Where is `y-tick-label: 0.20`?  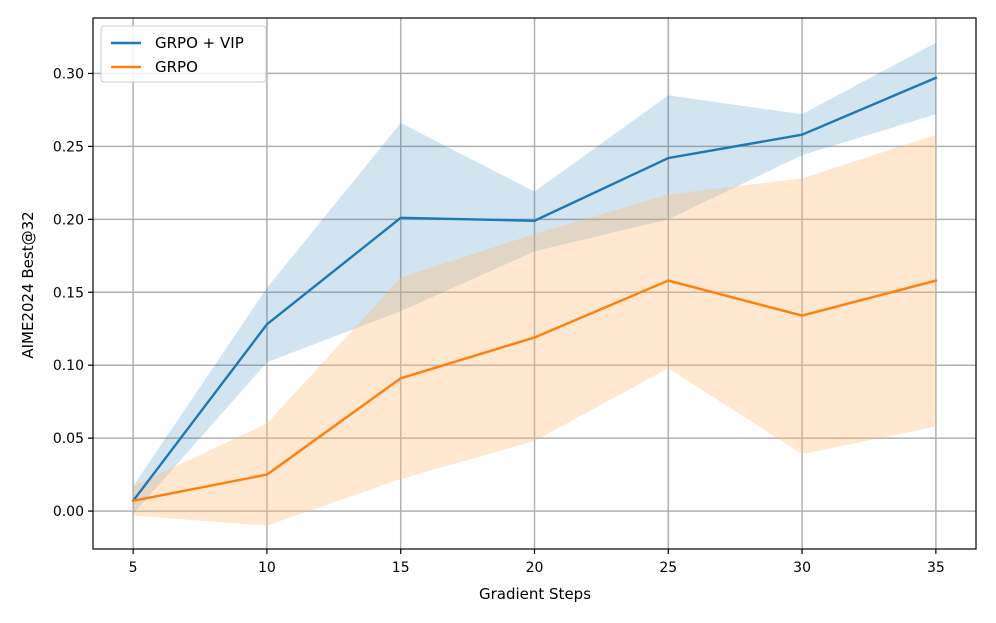 y-tick-label: 0.20 is located at coordinates (68, 220).